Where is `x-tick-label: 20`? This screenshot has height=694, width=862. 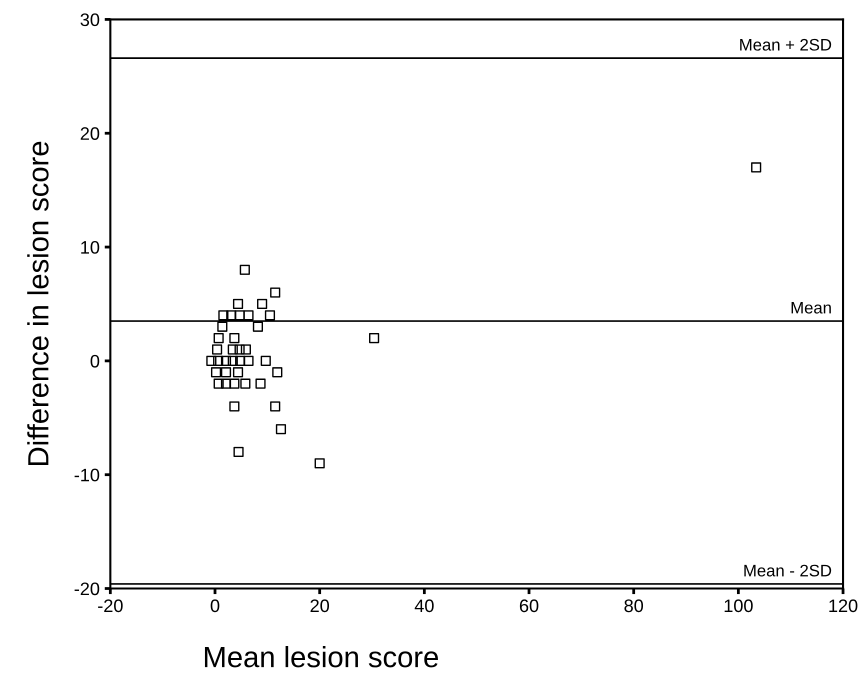 x-tick-label: 20 is located at coordinates (320, 605).